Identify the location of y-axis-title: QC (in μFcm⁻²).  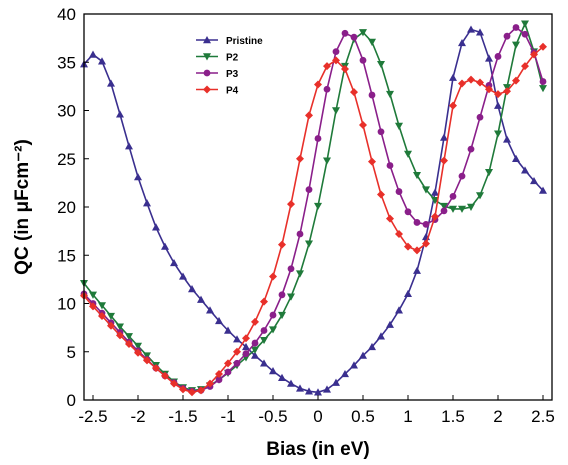
(22, 207).